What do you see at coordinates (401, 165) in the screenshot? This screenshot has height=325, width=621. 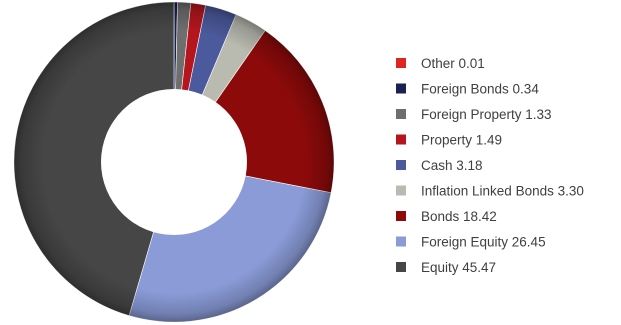 I see `legend-swatch-cash` at bounding box center [401, 165].